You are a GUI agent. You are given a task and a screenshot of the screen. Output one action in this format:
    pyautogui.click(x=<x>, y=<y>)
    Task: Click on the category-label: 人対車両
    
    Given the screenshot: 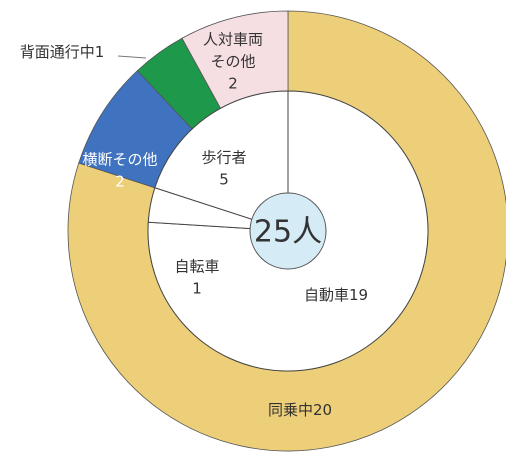 What is the action you would take?
    pyautogui.click(x=233, y=40)
    